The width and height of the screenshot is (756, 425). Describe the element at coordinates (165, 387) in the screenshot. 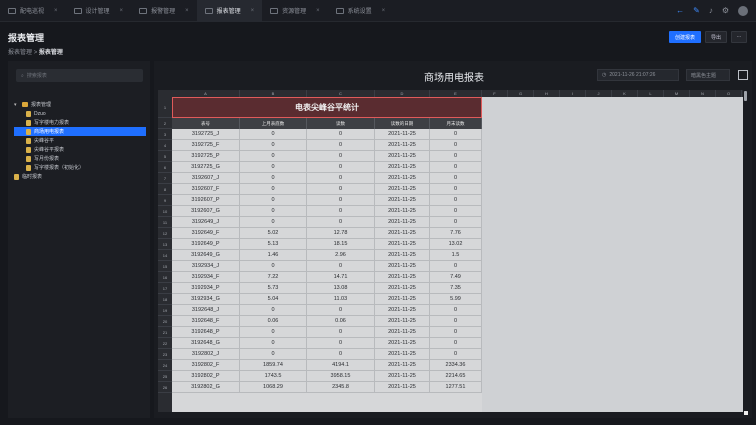

I see `row-number: 26` at that location.